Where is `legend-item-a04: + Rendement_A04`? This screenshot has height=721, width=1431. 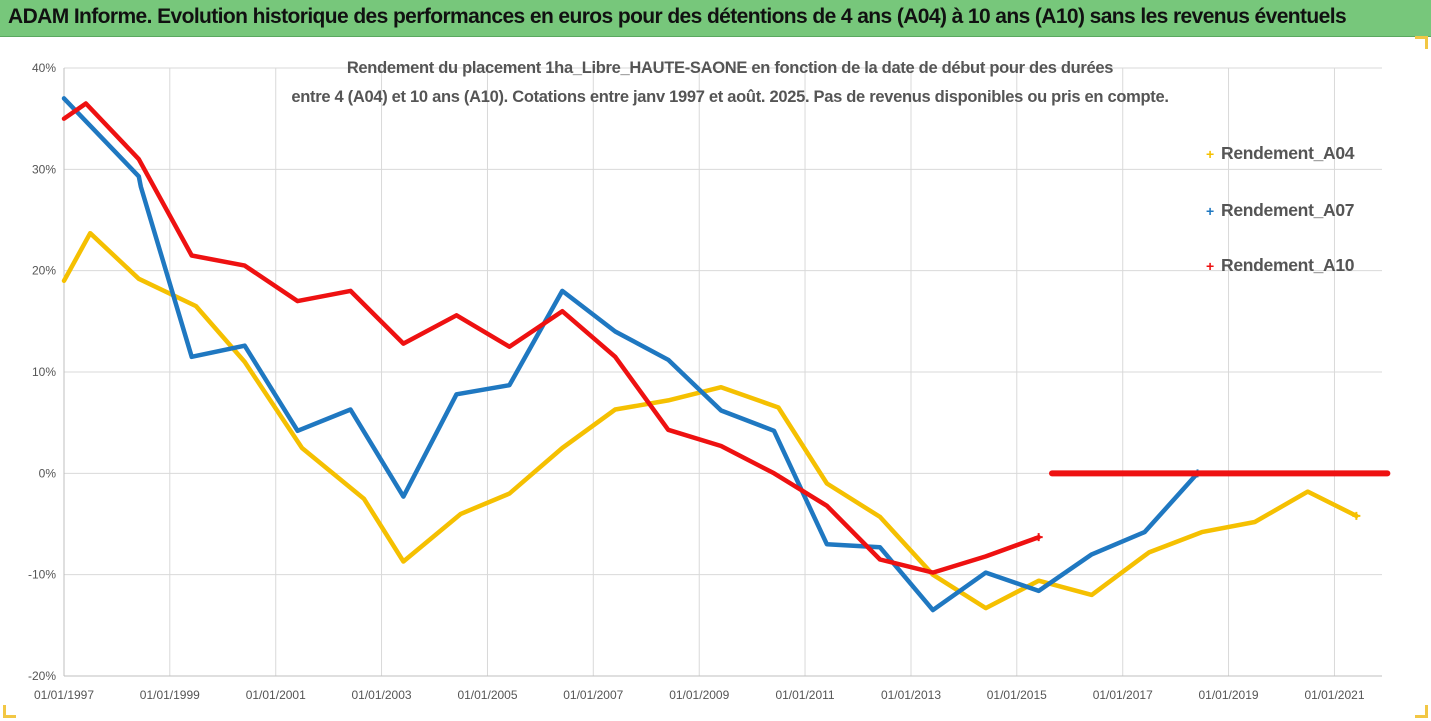 legend-item-a04: + Rendement_A04 is located at coordinates (1280, 153).